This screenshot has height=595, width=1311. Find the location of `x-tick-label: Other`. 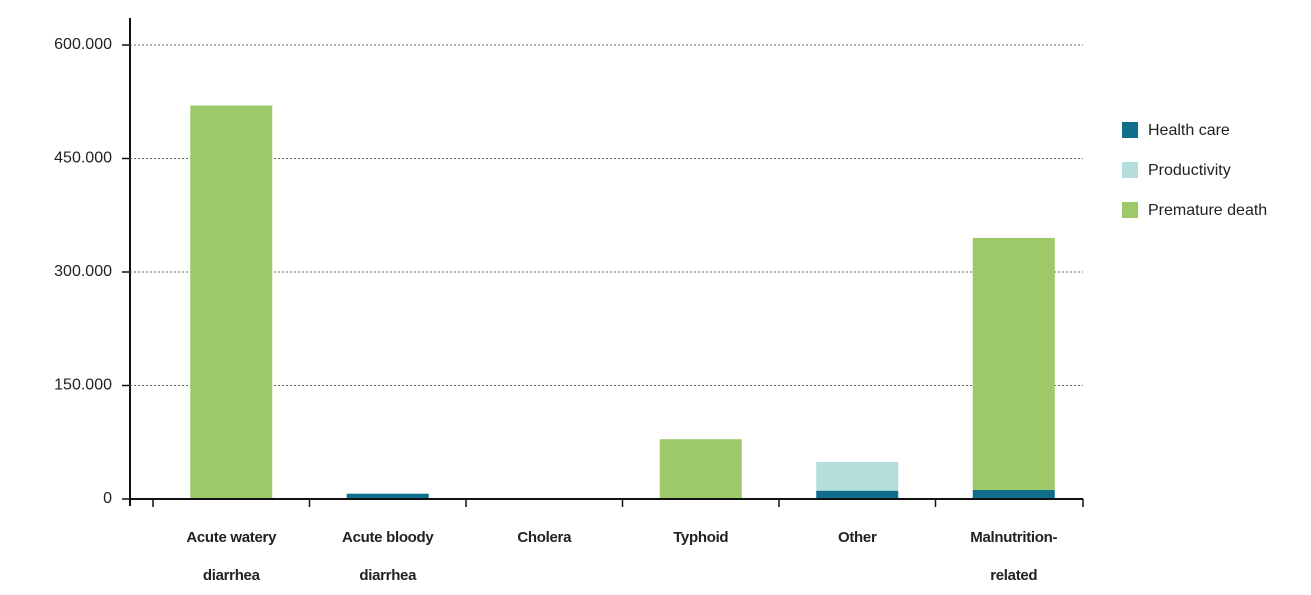

x-tick-label: Other is located at coordinates (857, 537).